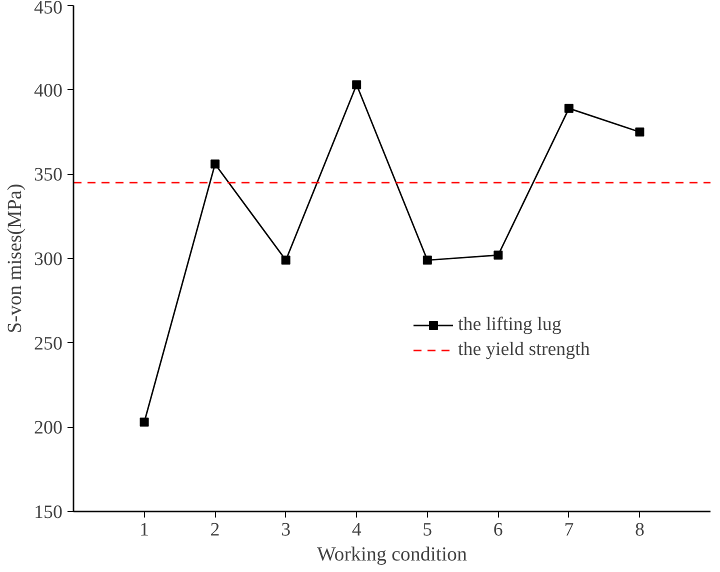 The width and height of the screenshot is (720, 572). Describe the element at coordinates (48, 512) in the screenshot. I see `y-tick-label: 150` at that location.